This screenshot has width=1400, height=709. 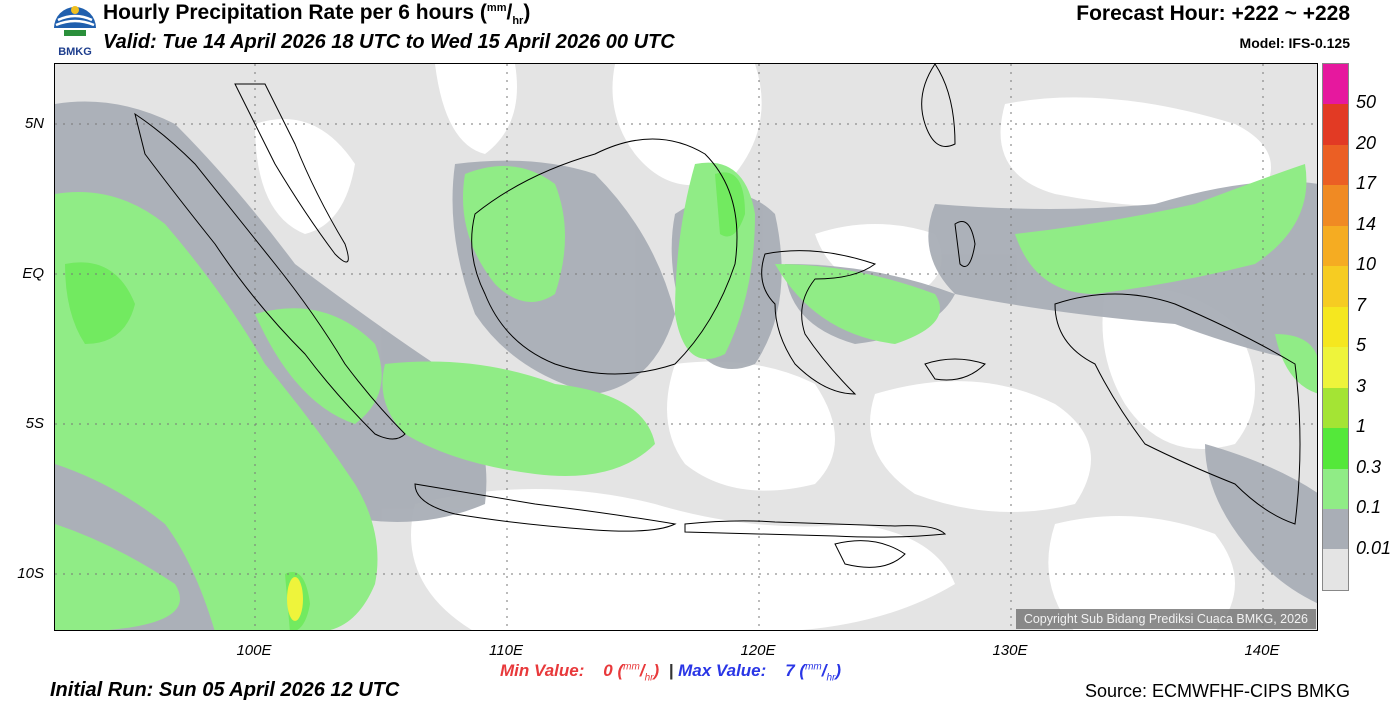 What do you see at coordinates (1369, 466) in the screenshot?
I see `colorbar-label: 0.3` at bounding box center [1369, 466].